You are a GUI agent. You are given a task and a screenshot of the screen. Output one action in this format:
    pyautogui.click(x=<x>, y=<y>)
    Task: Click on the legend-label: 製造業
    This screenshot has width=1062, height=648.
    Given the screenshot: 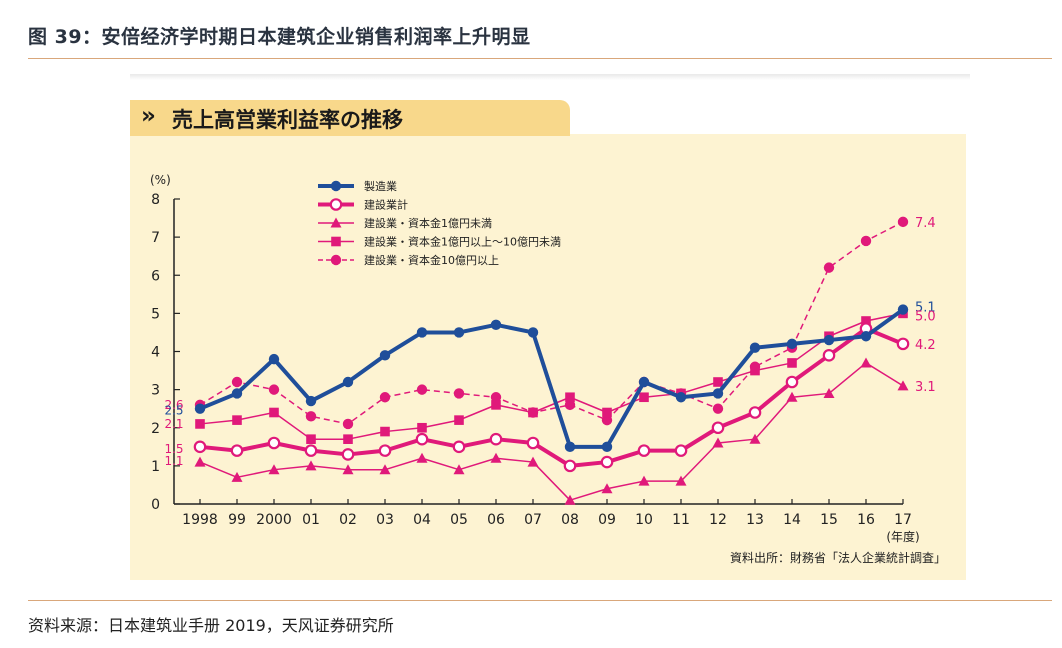 What is the action you would take?
    pyautogui.click(x=380, y=186)
    